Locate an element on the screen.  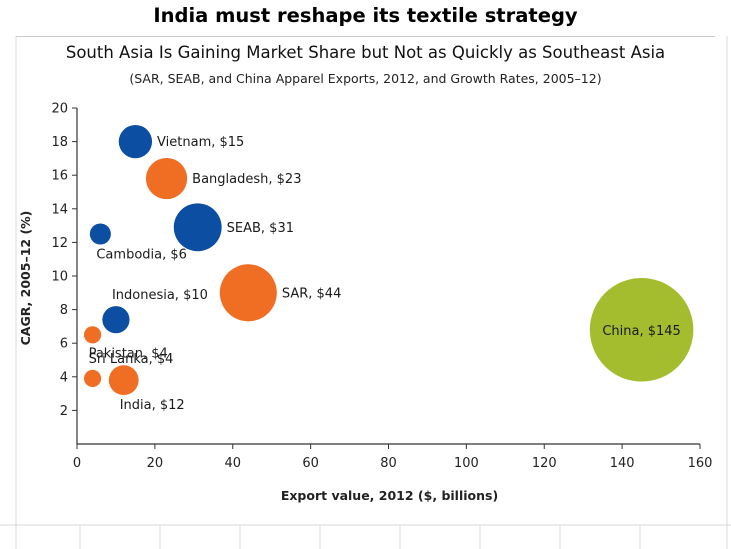
y-tick-label: 20 is located at coordinates (59, 109).